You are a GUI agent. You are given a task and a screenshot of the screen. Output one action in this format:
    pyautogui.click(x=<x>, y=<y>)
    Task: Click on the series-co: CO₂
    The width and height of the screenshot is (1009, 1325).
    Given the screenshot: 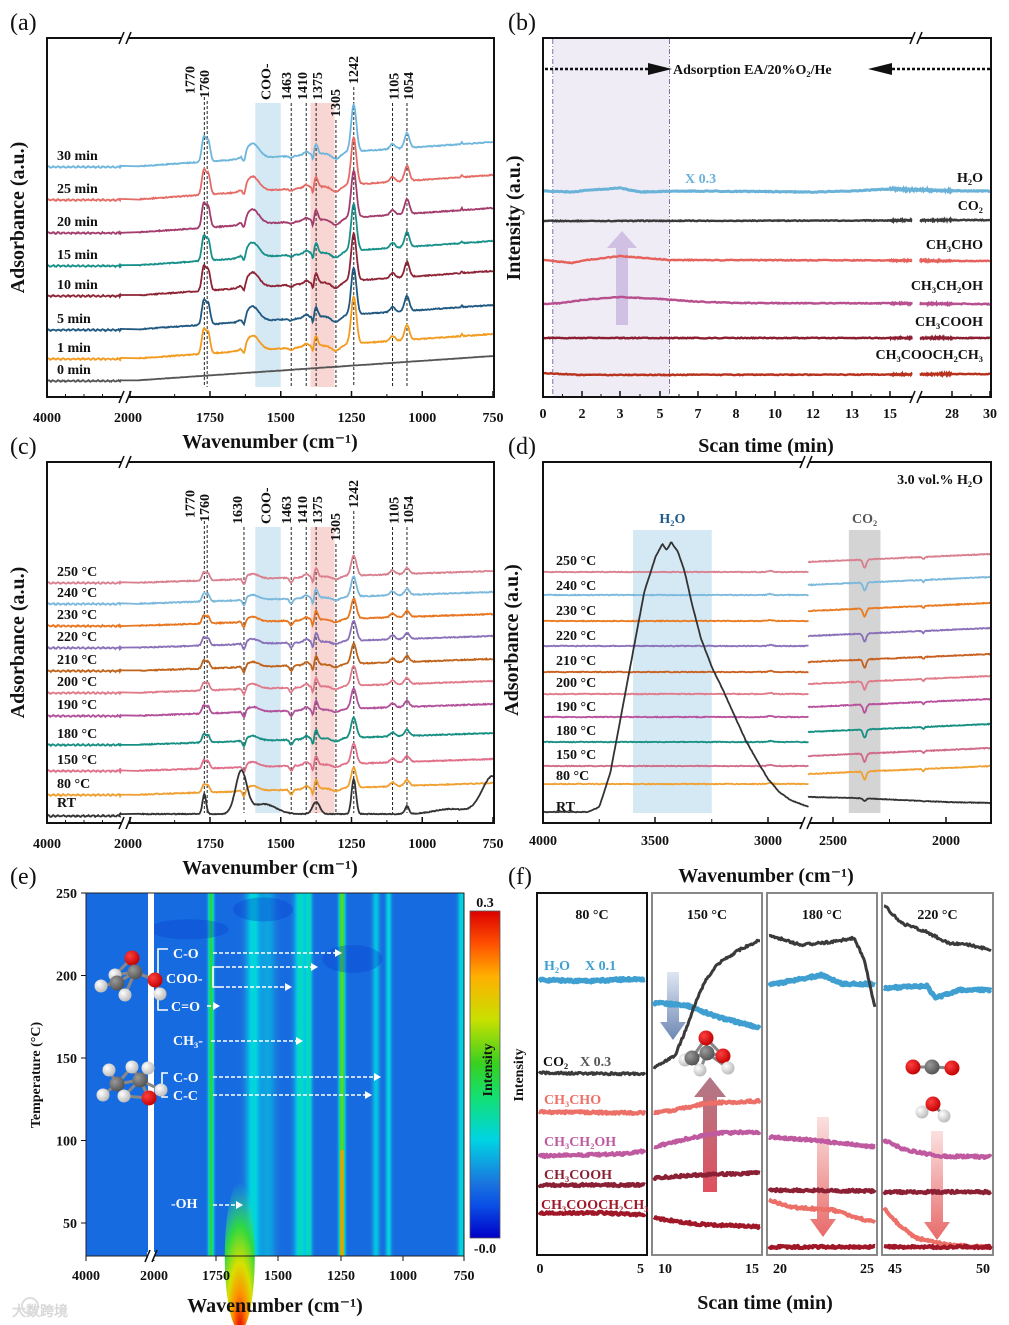 What is the action you would take?
    pyautogui.click(x=766, y=211)
    